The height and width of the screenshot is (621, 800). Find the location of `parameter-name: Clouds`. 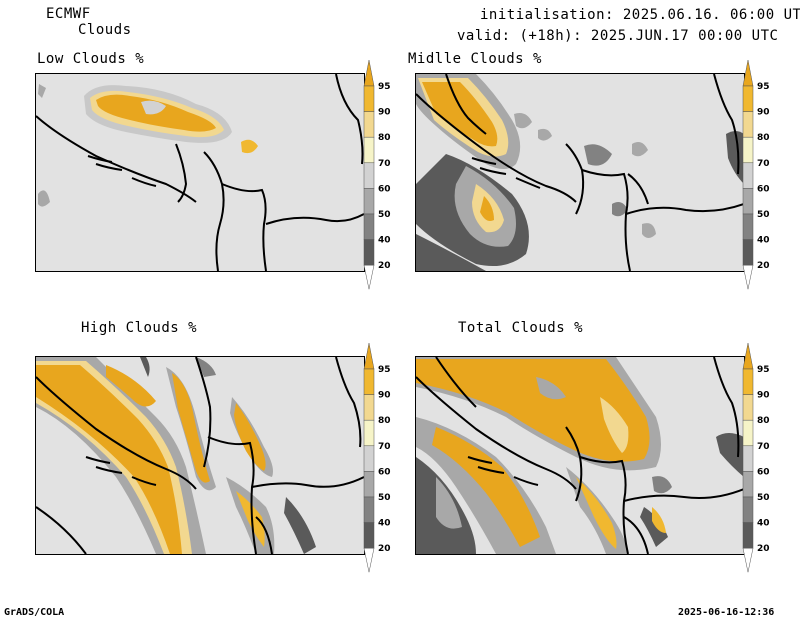

parameter-name: Clouds is located at coordinates (105, 30).